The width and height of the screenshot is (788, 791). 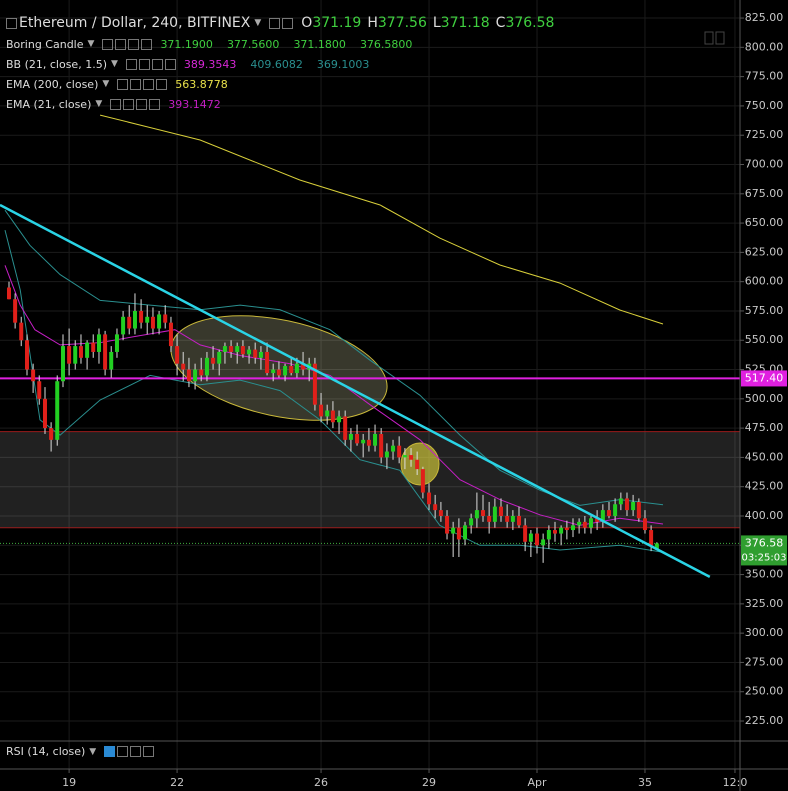 What do you see at coordinates (429, 782) in the screenshot?
I see `x-tick-label: 29` at bounding box center [429, 782].